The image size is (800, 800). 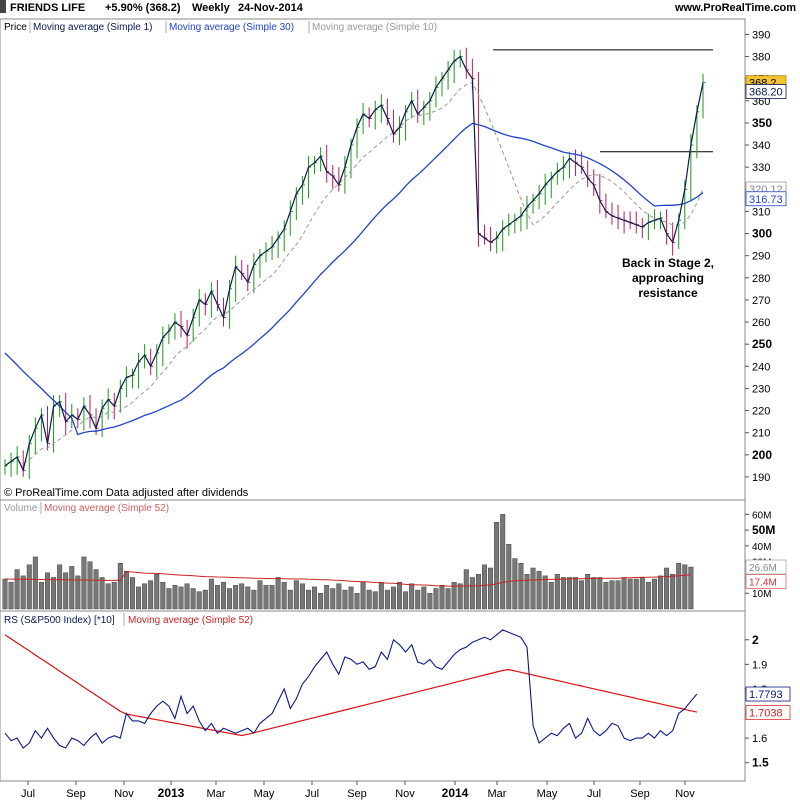 What do you see at coordinates (405, 794) in the screenshot?
I see `x-tick-label: Nov` at bounding box center [405, 794].